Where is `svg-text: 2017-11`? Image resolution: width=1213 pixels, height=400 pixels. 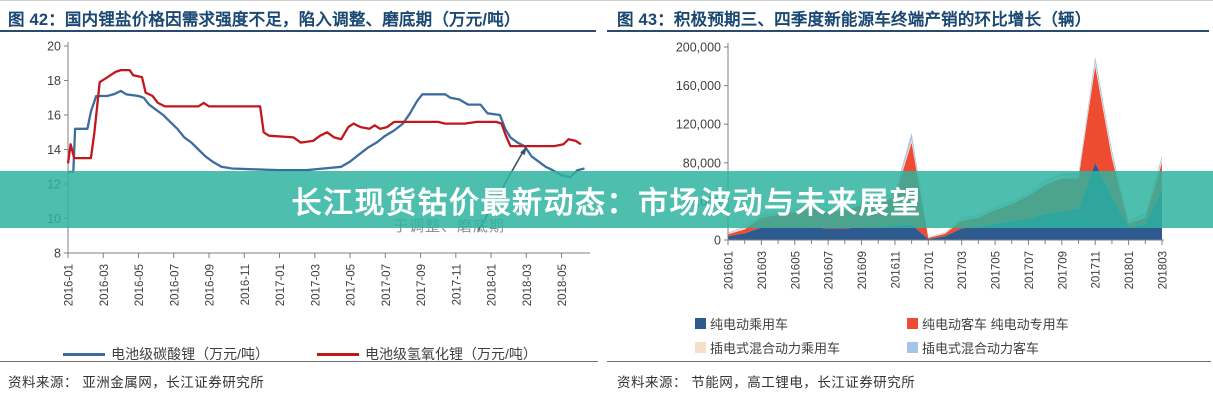 svg-text: 2017-11 is located at coordinates (457, 284).